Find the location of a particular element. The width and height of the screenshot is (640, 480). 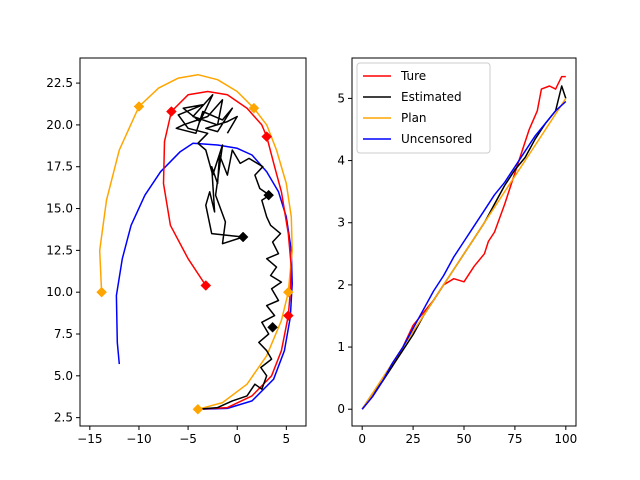

legend-label-uncensored: Uncensored is located at coordinates (436, 139).